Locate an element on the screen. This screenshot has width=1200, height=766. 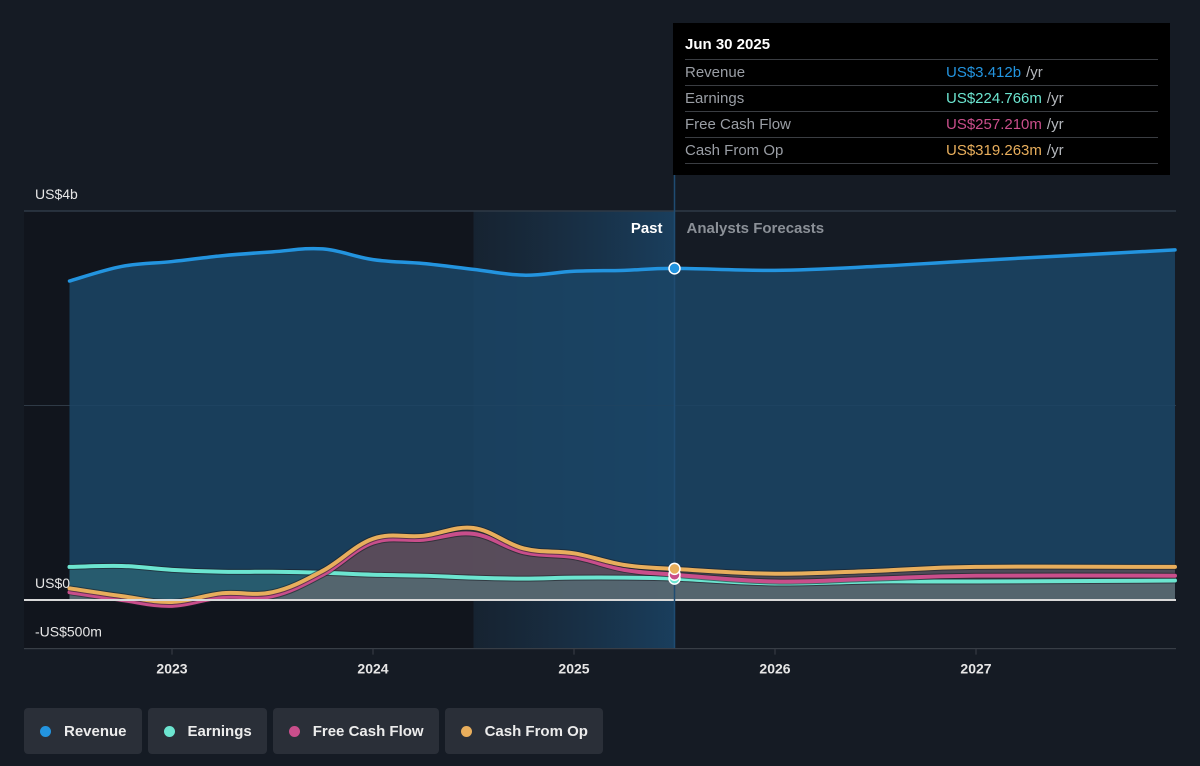
y-axis-label: US$0 is located at coordinates (52, 583).